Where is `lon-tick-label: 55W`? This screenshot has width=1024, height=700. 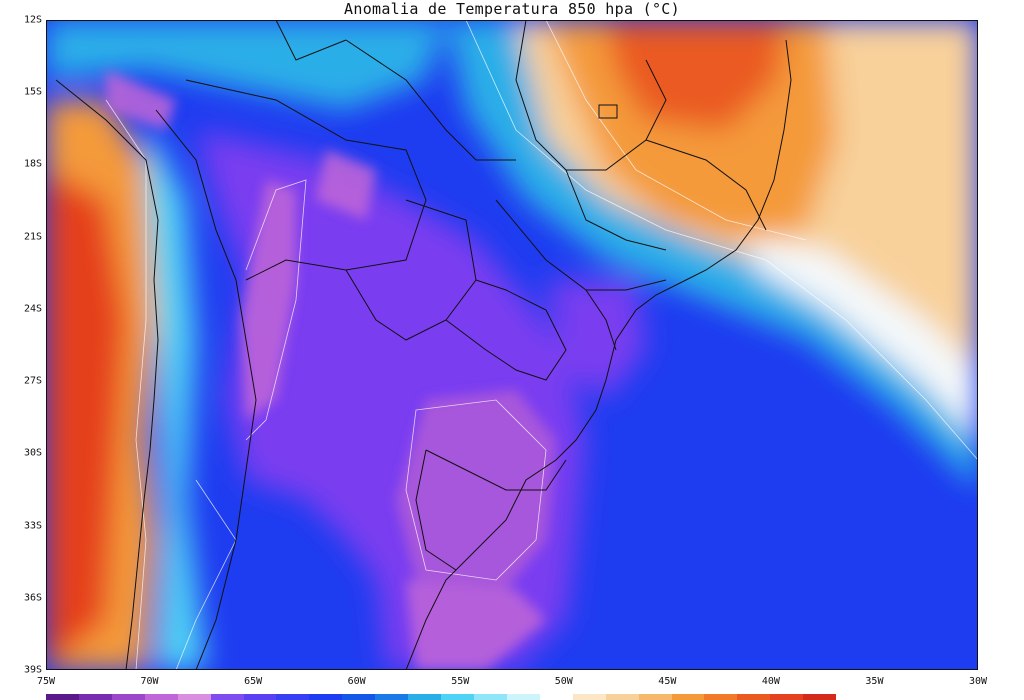 lon-tick-label: 55W is located at coordinates (460, 681).